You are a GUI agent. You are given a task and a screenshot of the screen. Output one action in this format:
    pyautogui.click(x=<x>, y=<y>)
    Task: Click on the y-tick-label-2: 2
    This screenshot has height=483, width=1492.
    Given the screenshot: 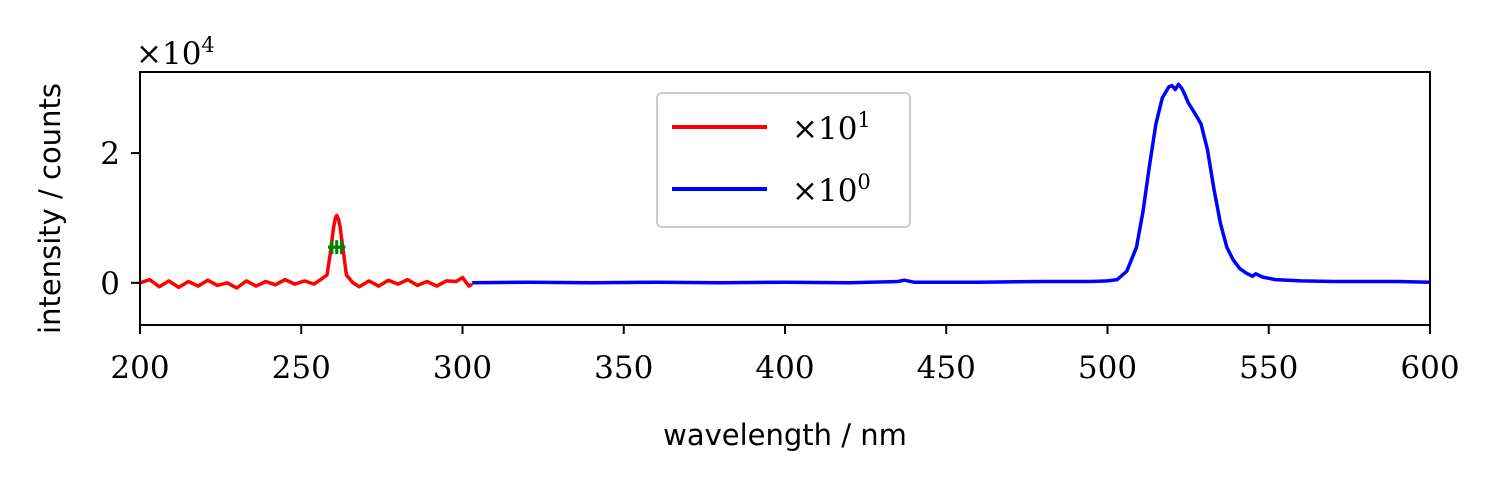 What is the action you would take?
    pyautogui.click(x=110, y=154)
    